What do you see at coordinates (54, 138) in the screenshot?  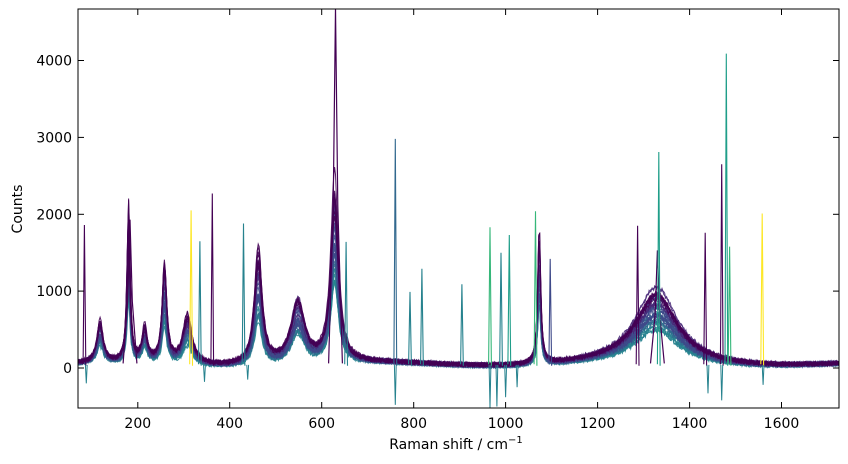 I see `y-tick-label: 3000` at bounding box center [54, 138].